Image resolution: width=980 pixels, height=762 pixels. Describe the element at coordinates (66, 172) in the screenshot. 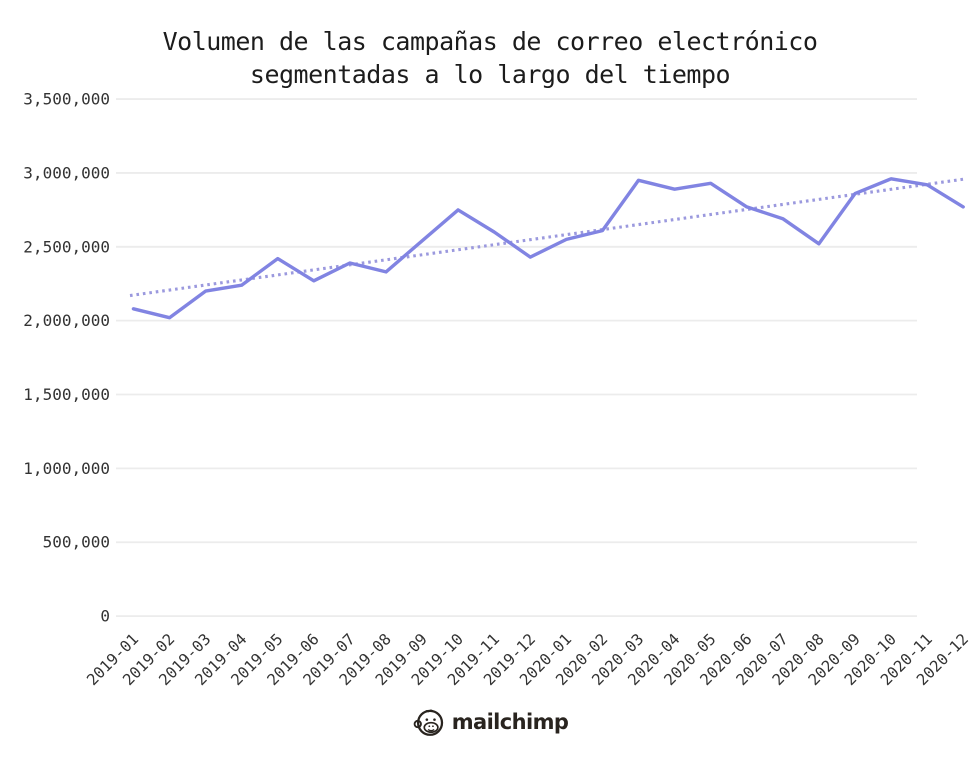

I see `y-axis-tick-label: 3,000,000` at that location.